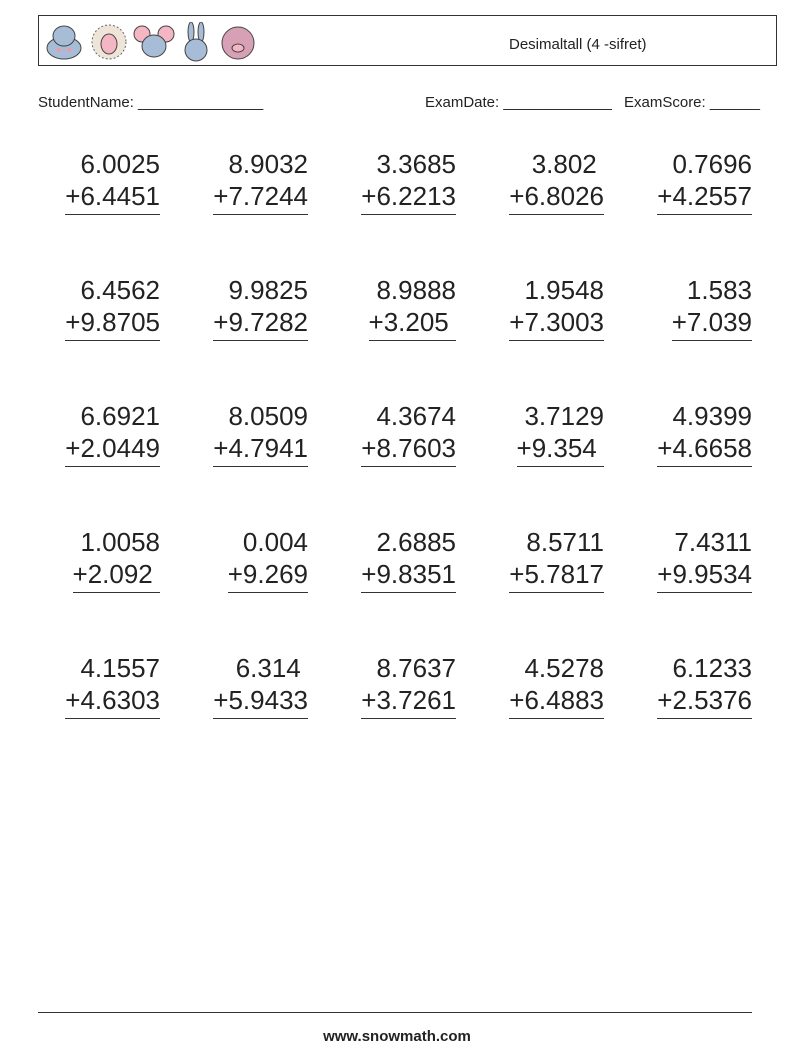 The image size is (794, 1053). Describe the element at coordinates (412, 322) in the screenshot. I see `addend-bottom: +3.205` at that location.